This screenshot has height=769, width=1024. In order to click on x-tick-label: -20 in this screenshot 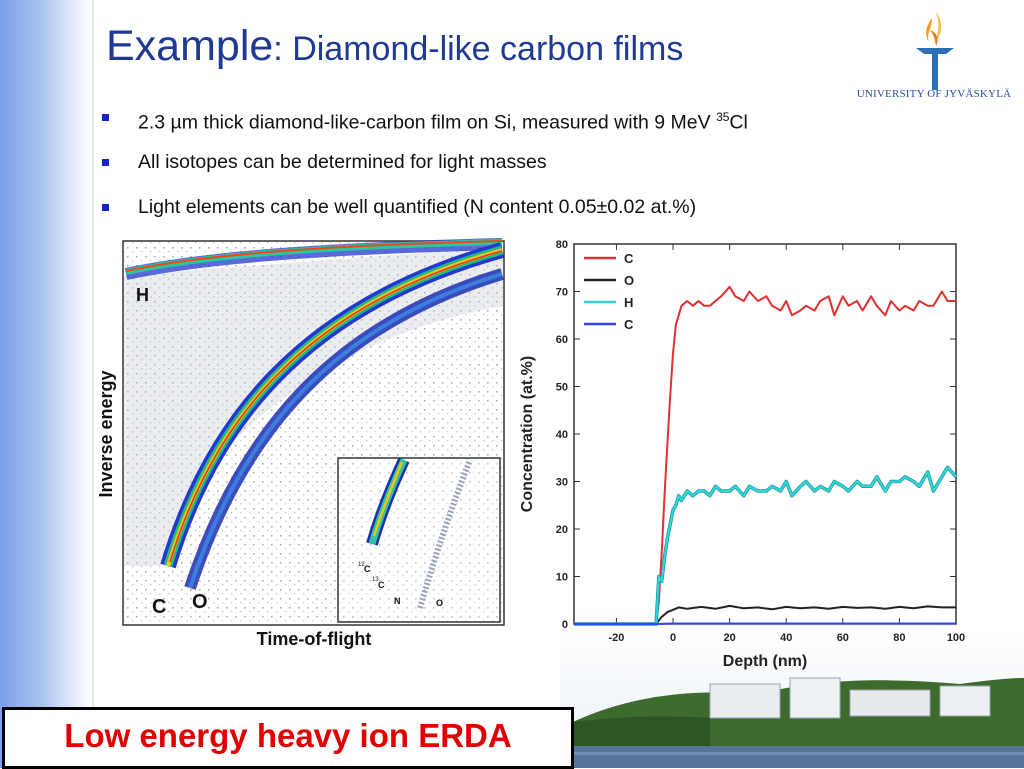, I will do `click(616, 638)`.